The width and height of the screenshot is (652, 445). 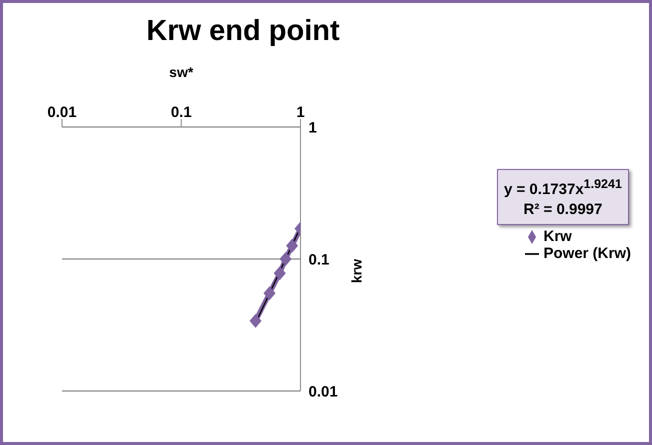 What do you see at coordinates (312, 127) in the screenshot?
I see `y-tick-label: 1` at bounding box center [312, 127].